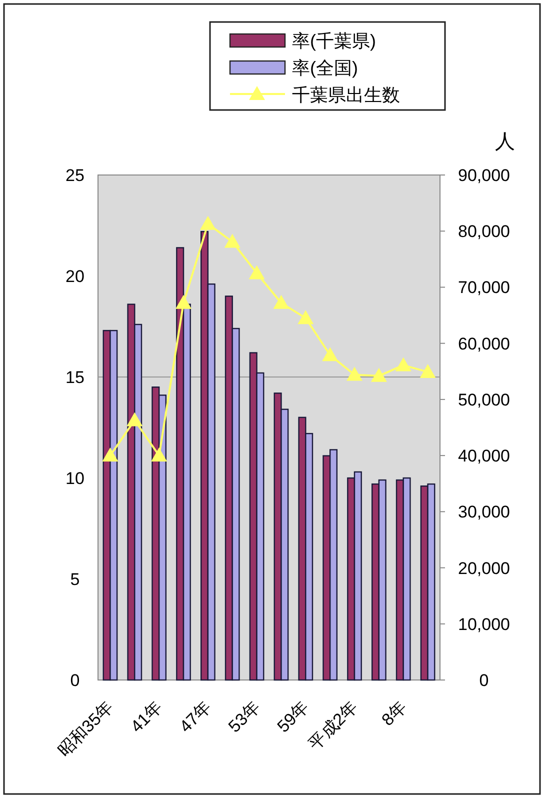 The width and height of the screenshot is (545, 799). What do you see at coordinates (484, 456) in the screenshot?
I see `y2-tick-label: 40,000` at bounding box center [484, 456].